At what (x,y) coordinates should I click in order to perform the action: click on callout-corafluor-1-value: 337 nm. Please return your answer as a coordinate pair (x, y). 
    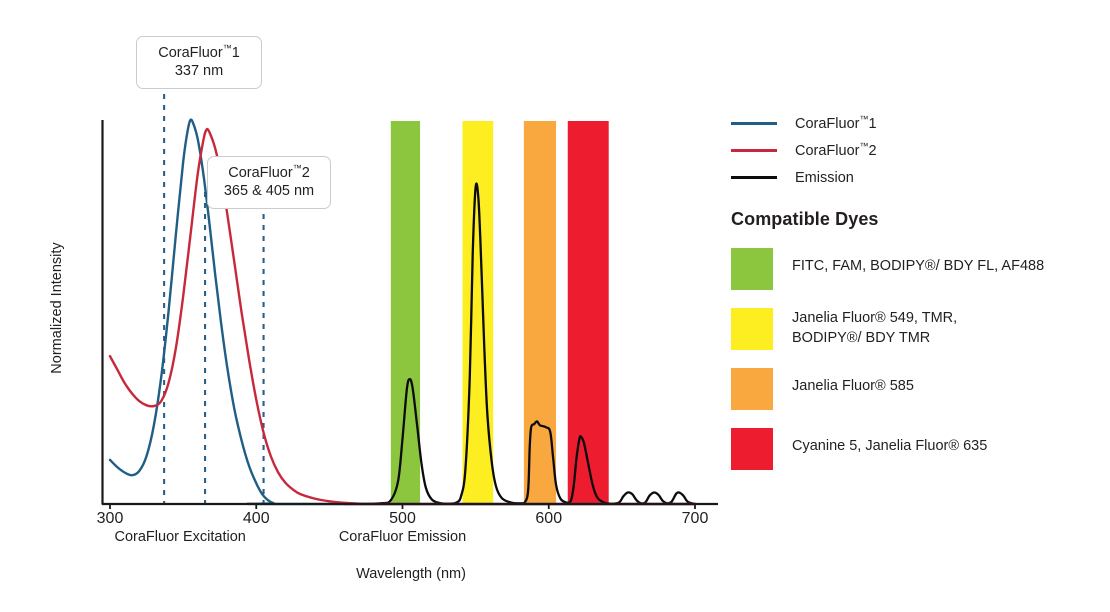
    Looking at the image, I should click on (199, 71).